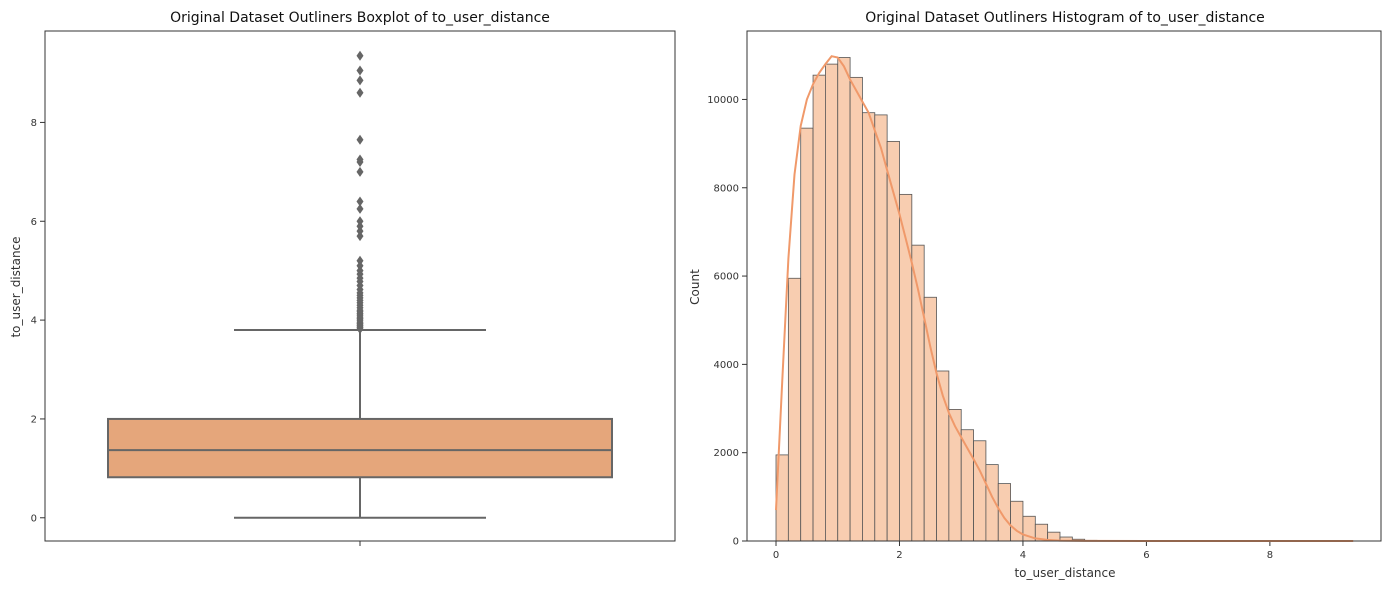 This screenshot has width=1389, height=590. I want to click on histogram-x-ticks: 0 2 4 6 8, so click(1023, 551).